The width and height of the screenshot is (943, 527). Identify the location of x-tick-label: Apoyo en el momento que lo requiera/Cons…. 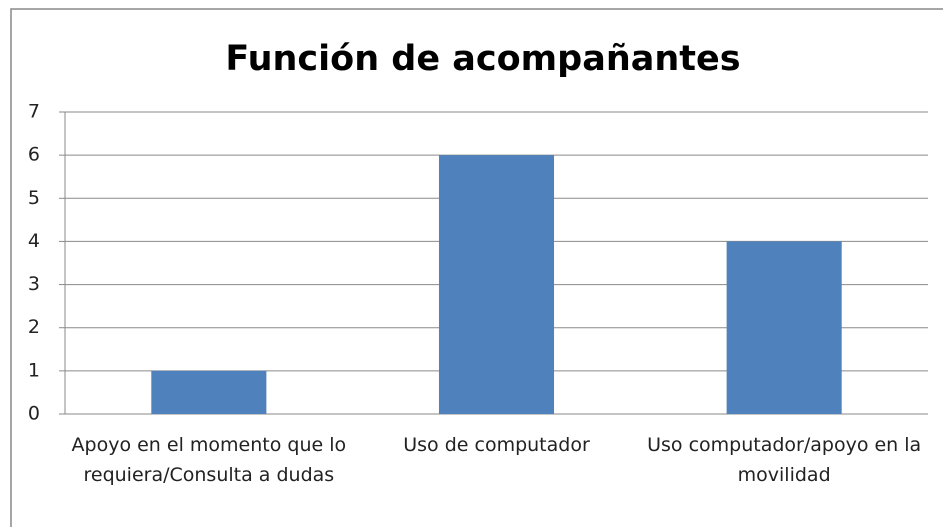
(209, 460).